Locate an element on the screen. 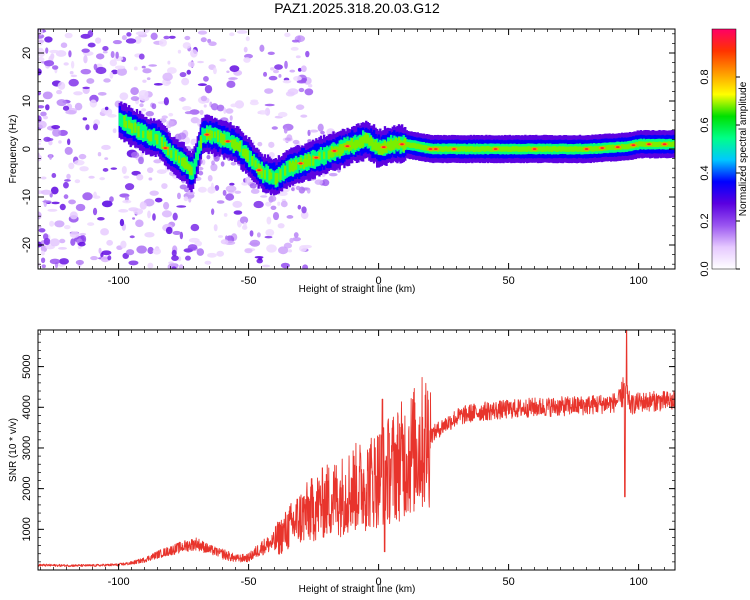 The width and height of the screenshot is (750, 600). snr-x-tick-label: 0 is located at coordinates (379, 582).